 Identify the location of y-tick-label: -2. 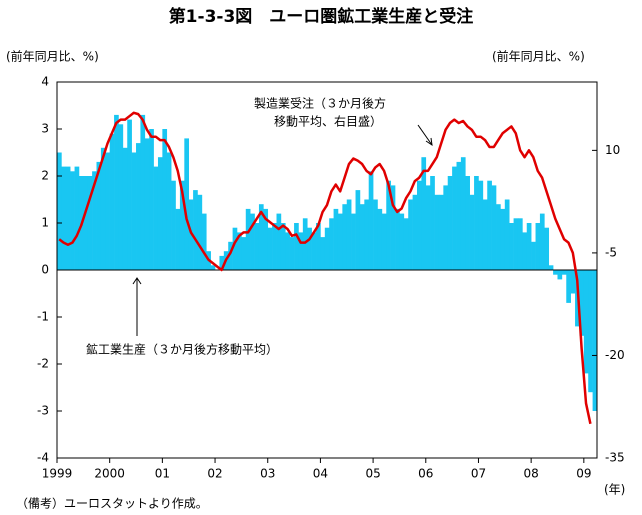
(43, 364).